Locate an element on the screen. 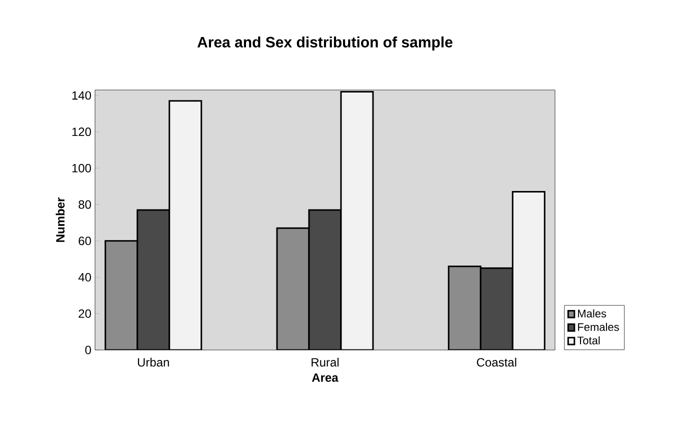 This screenshot has height=430, width=687. y-tick-label: 140 is located at coordinates (82, 95).